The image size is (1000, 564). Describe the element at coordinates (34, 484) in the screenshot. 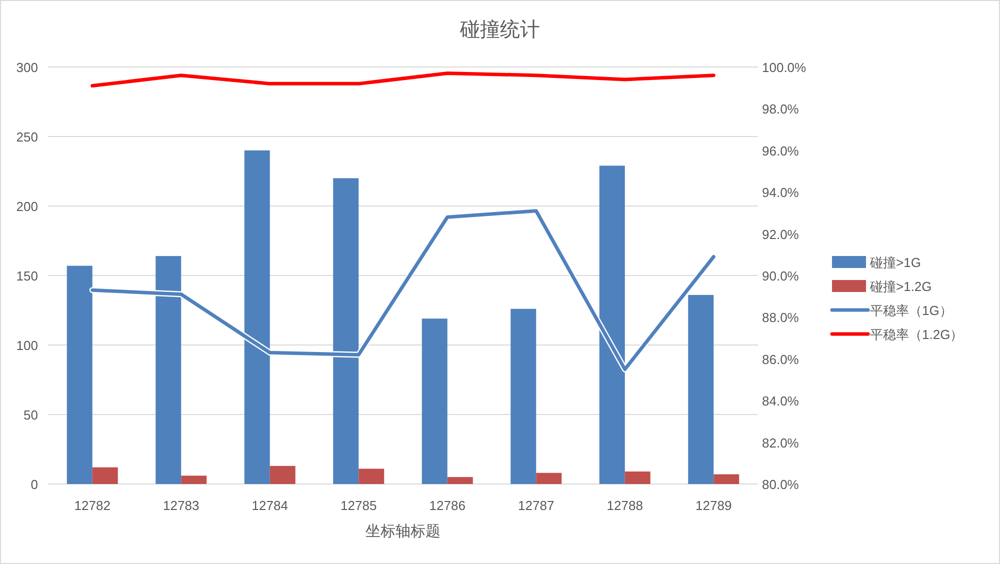

I see `y-tick-label: 0` at that location.